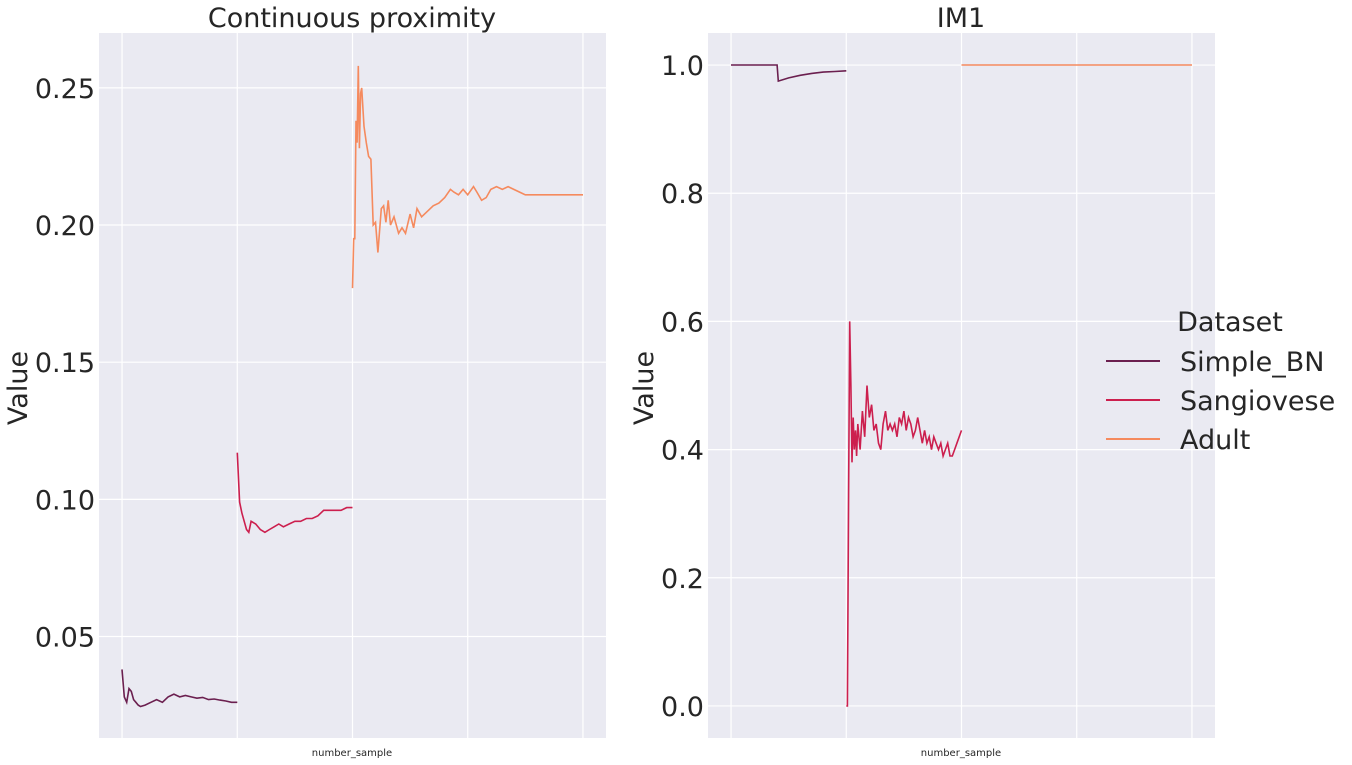  What do you see at coordinates (682, 322) in the screenshot?
I see `y-tick-label: 0.6` at bounding box center [682, 322].